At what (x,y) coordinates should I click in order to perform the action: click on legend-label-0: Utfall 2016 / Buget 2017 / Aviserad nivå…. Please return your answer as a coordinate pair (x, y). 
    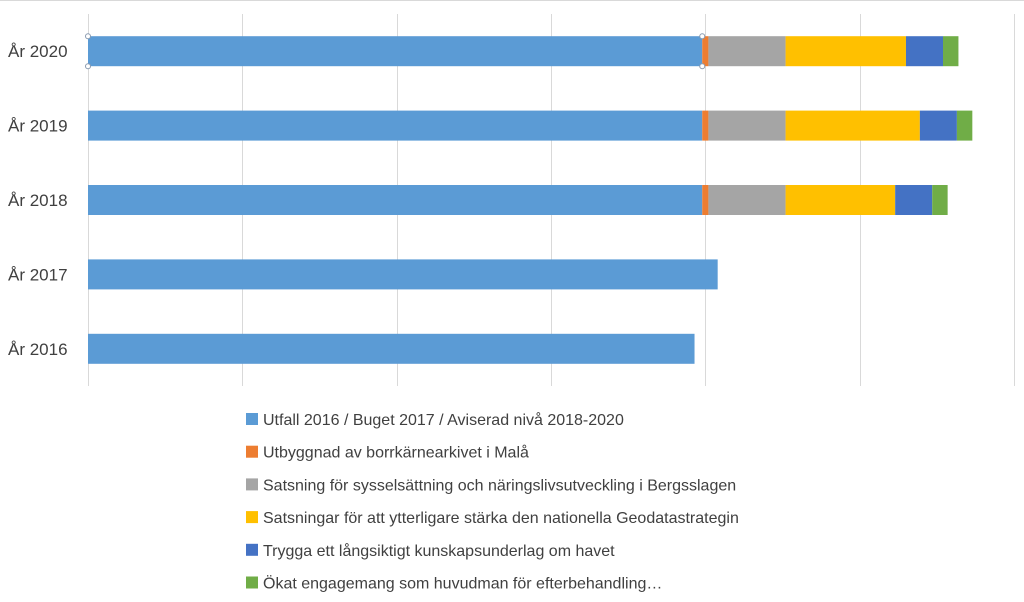
    Looking at the image, I should click on (443, 420).